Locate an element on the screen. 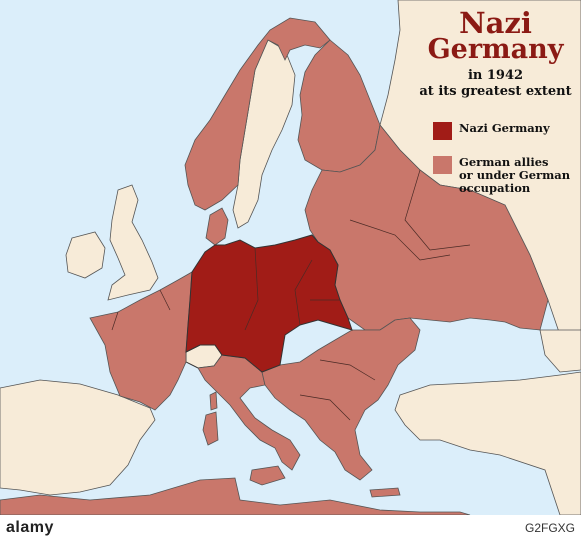 The height and width of the screenshot is (540, 581). map-subtitle-line1: in 1942 is located at coordinates (495, 75).